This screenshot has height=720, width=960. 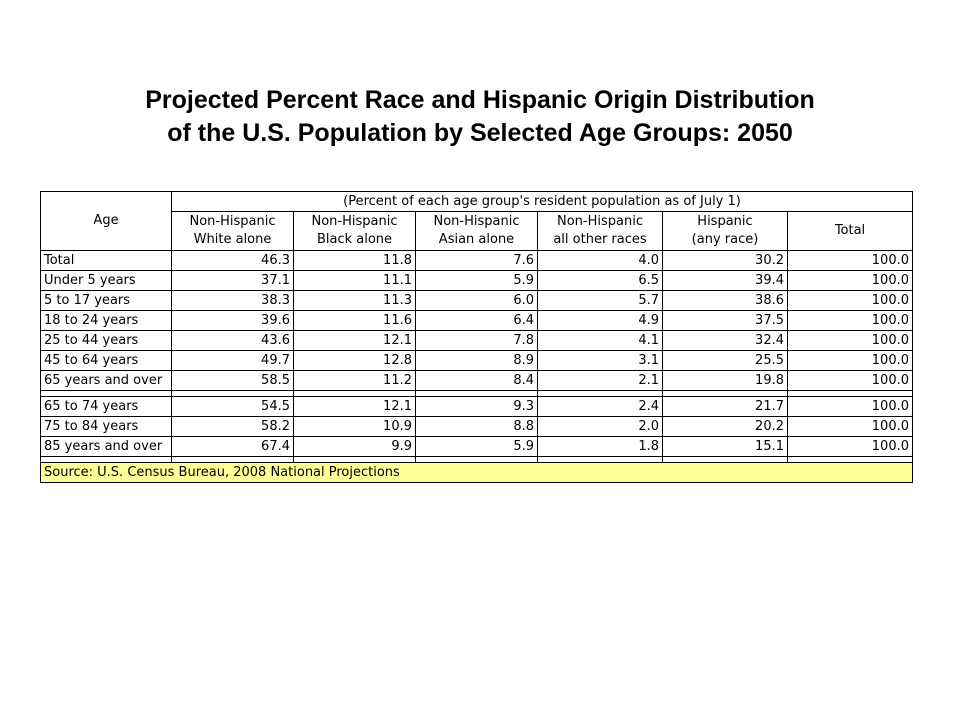 What do you see at coordinates (106, 320) in the screenshot?
I see `row-label: 18 to 24 years` at bounding box center [106, 320].